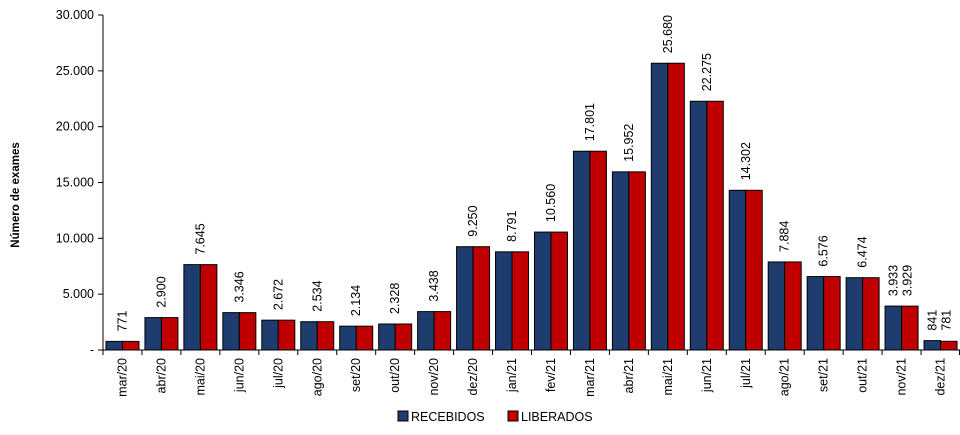  I want to click on legend-label: RECEBIDOS, so click(448, 417).